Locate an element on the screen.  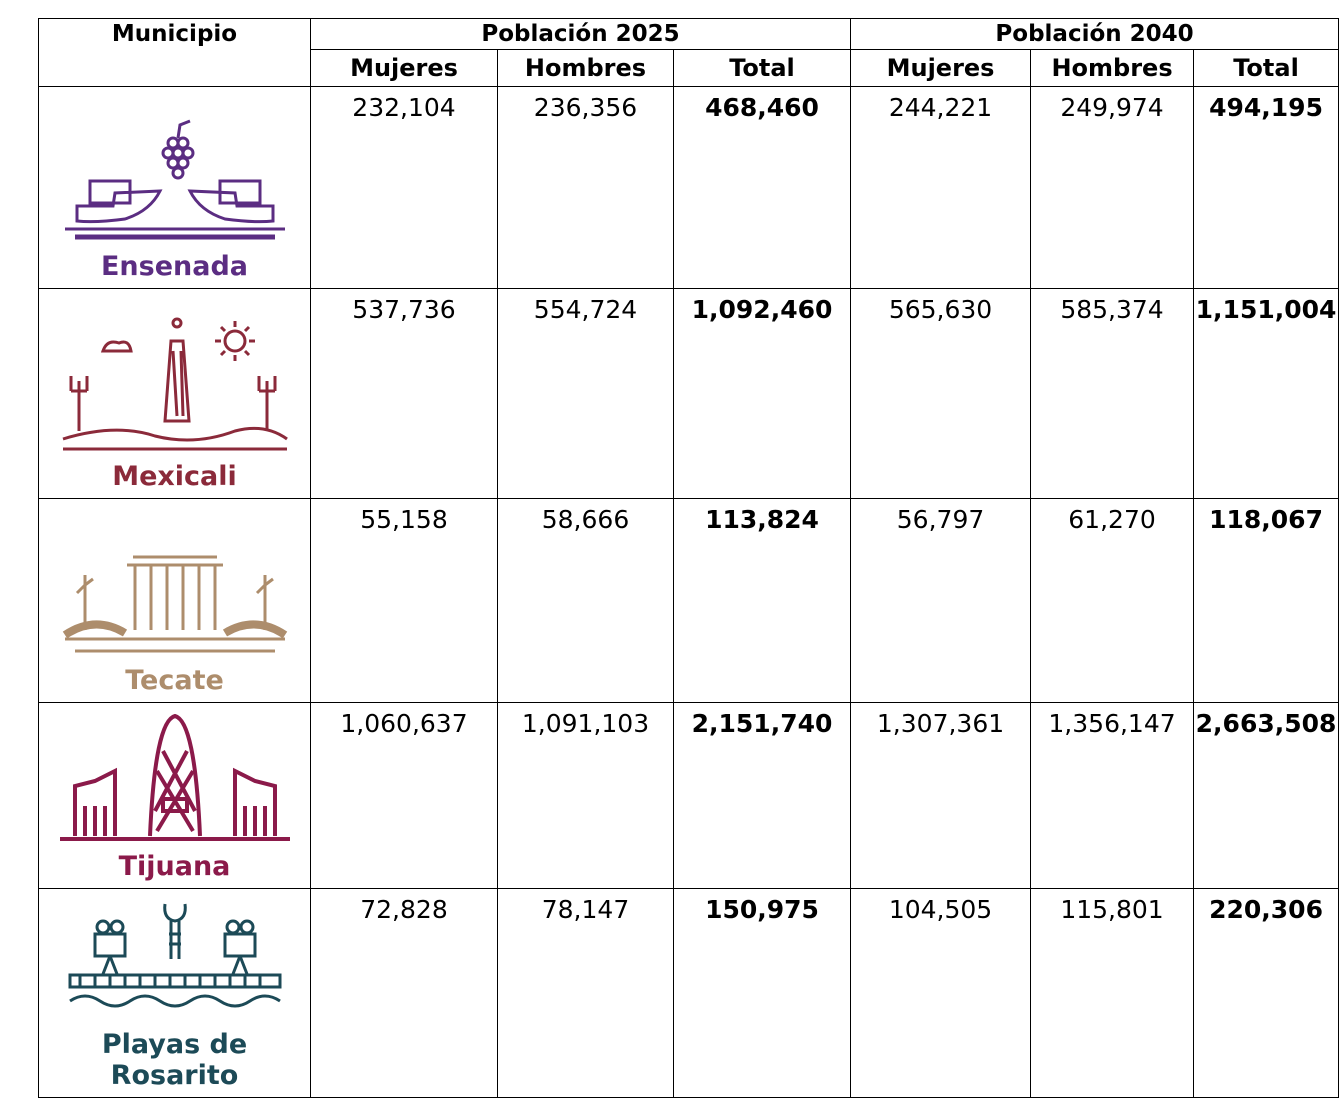
value-cell: 537,736 is located at coordinates (404, 393).